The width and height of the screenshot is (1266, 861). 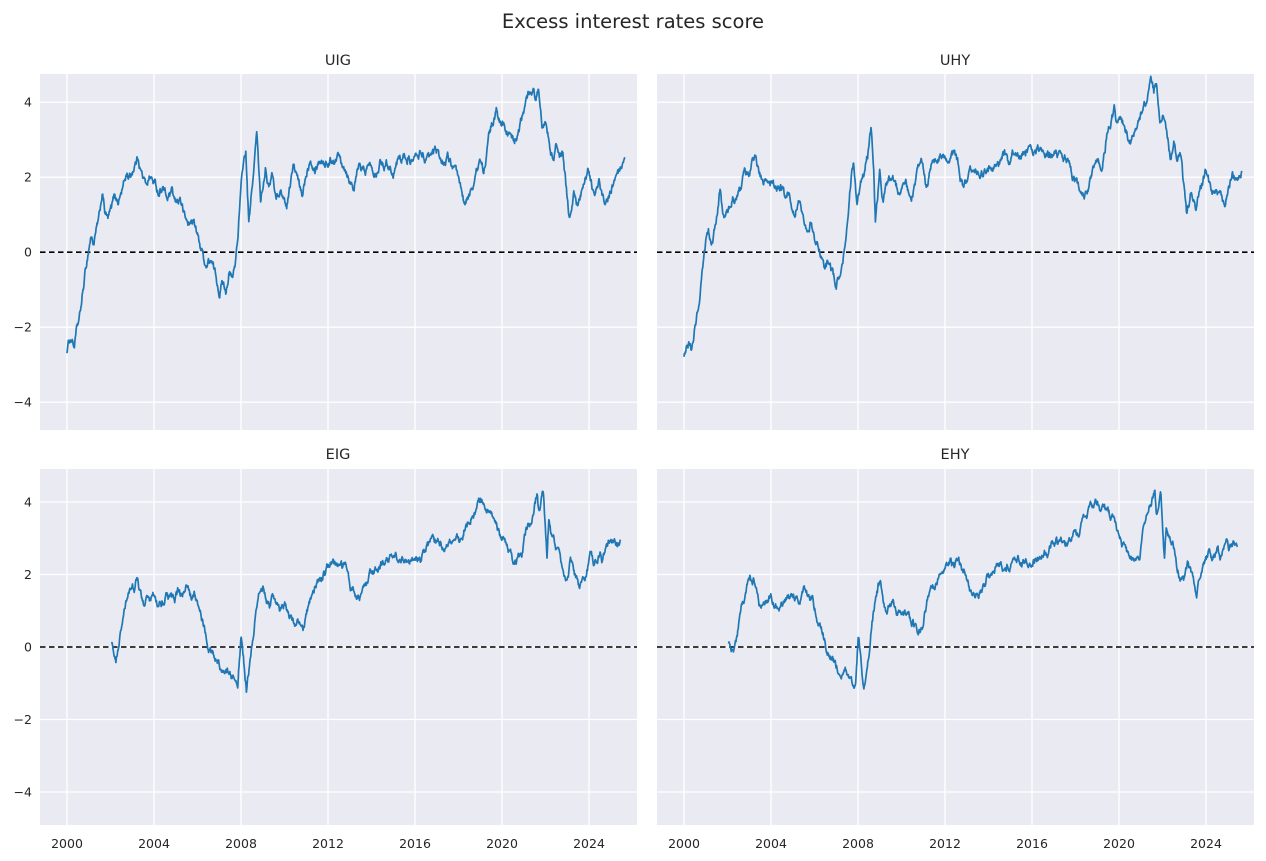 I want to click on panel-title-eig: EIG, so click(x=338, y=455).